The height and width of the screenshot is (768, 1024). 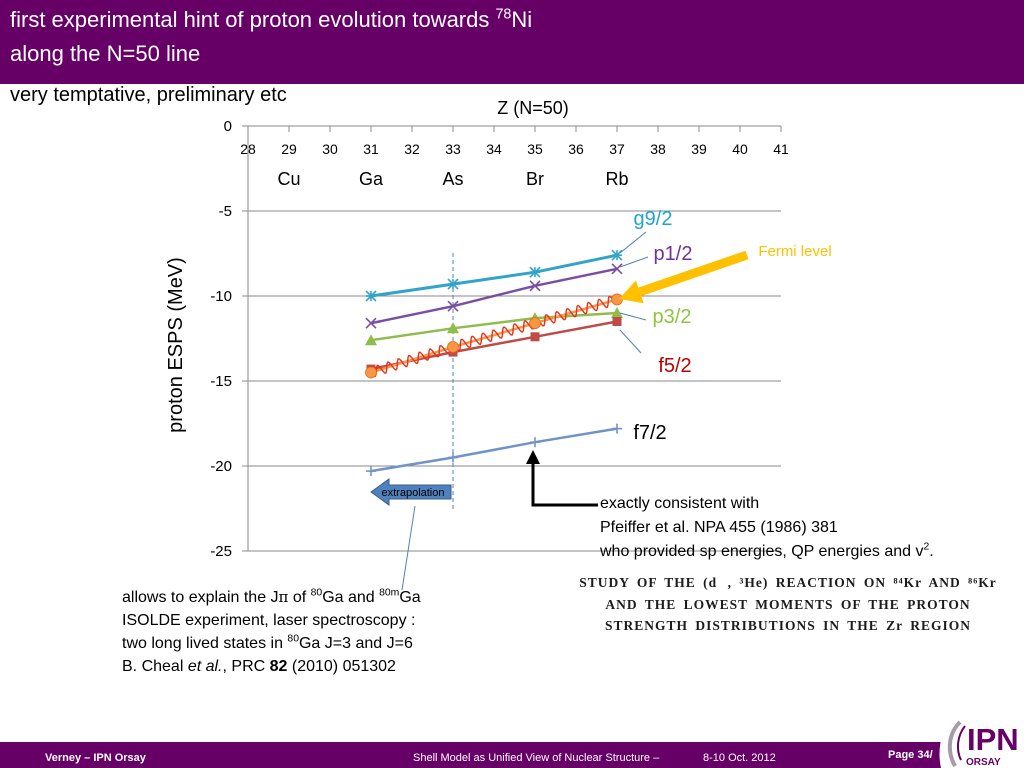 What do you see at coordinates (961, 743) in the screenshot?
I see `logo-swoosh-inner` at bounding box center [961, 743].